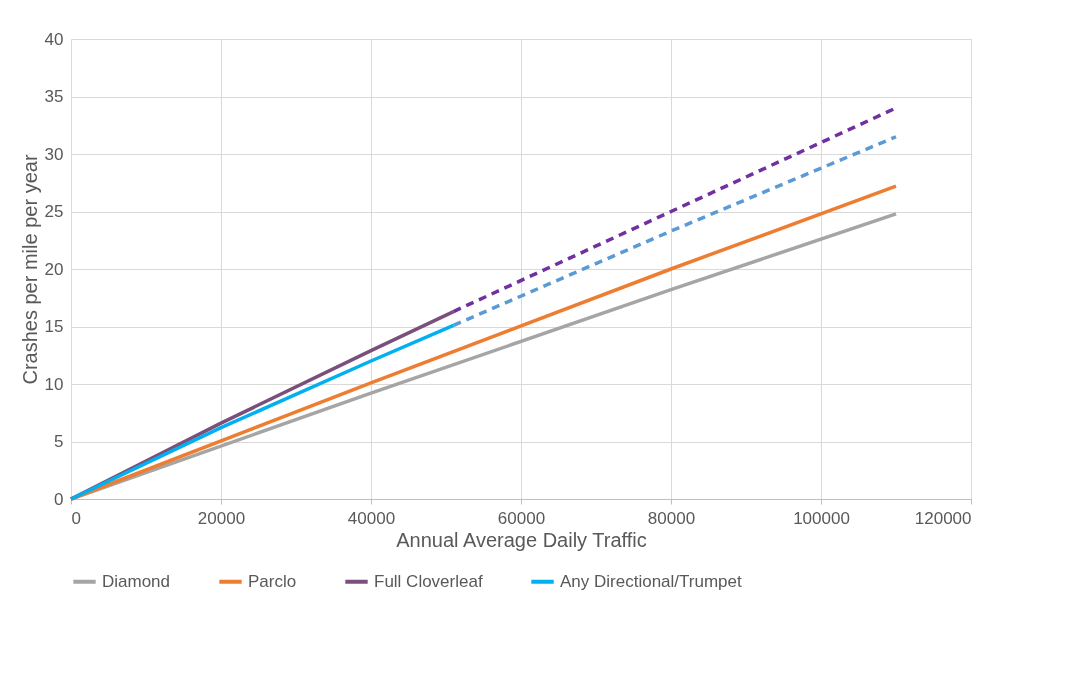 Image resolution: width=1091 pixels, height=673 pixels. What do you see at coordinates (671, 518) in the screenshot?
I see `x-tick-label: 80000` at bounding box center [671, 518].